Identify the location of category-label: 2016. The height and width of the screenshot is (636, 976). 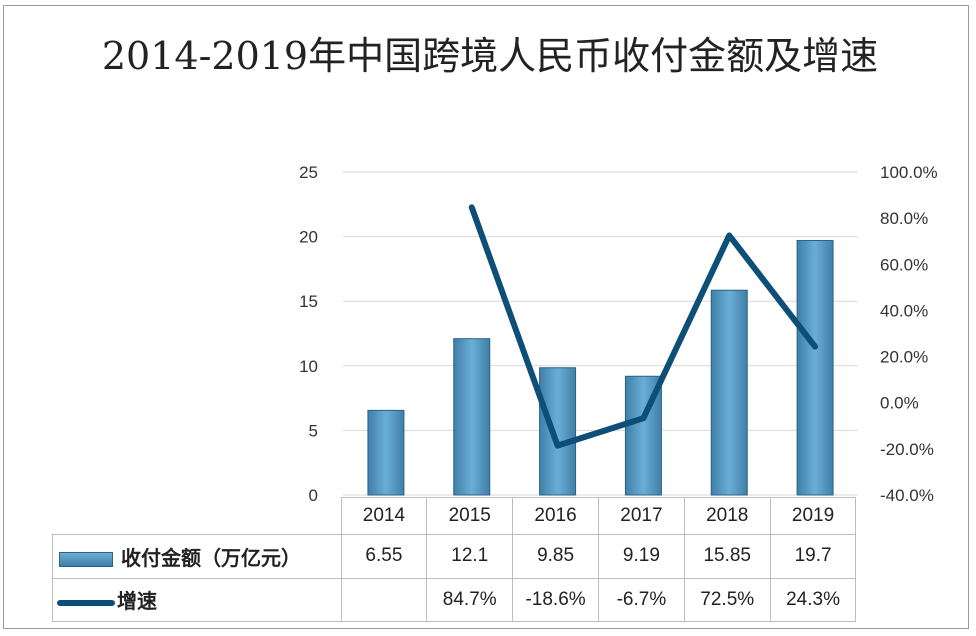
(555, 516).